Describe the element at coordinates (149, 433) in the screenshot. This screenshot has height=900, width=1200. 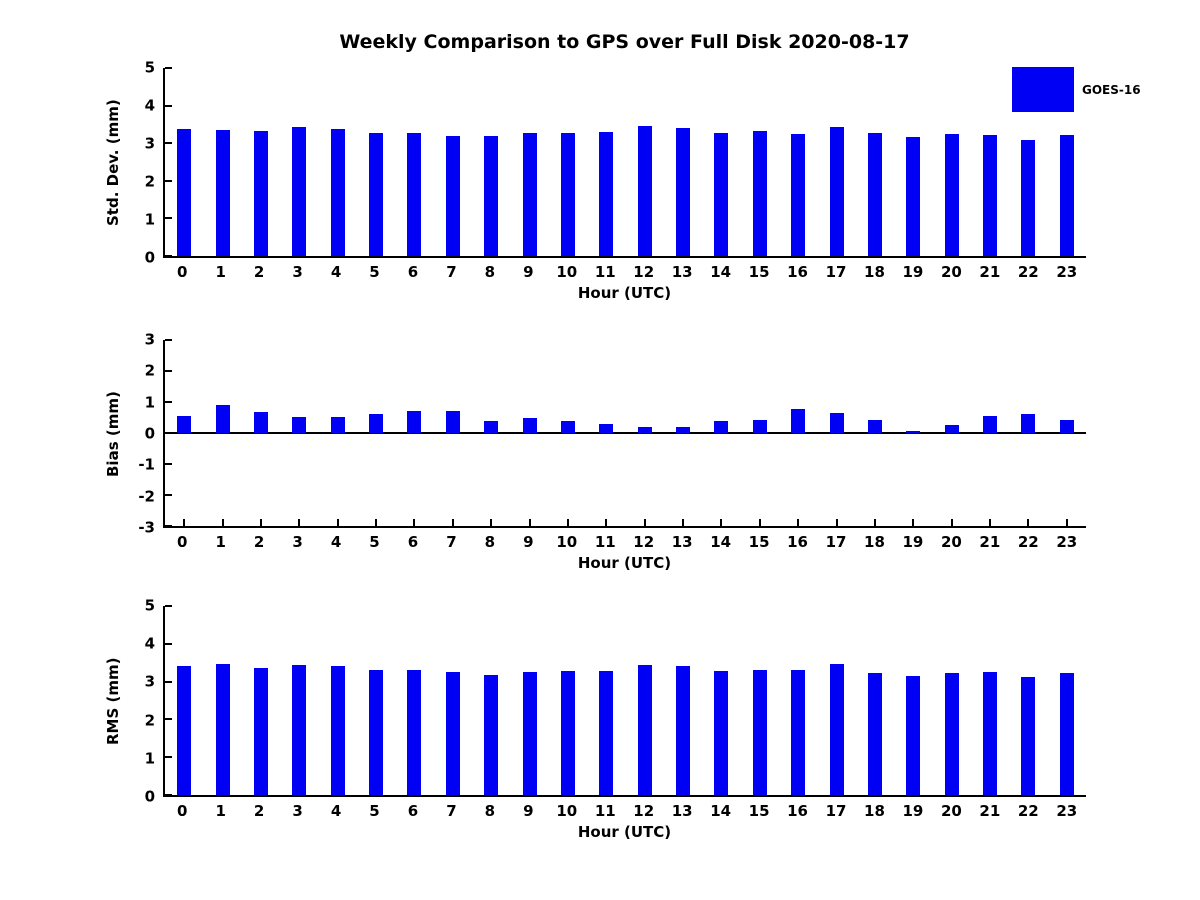
I see `y-tick-label: 0` at that location.